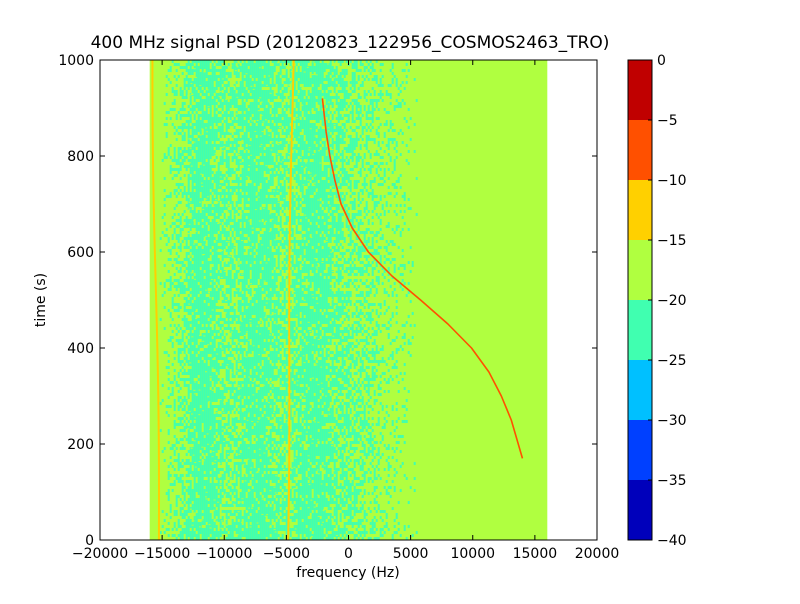 The image size is (800, 604). What do you see at coordinates (80, 349) in the screenshot?
I see `y-tick-label: 400` at bounding box center [80, 349].